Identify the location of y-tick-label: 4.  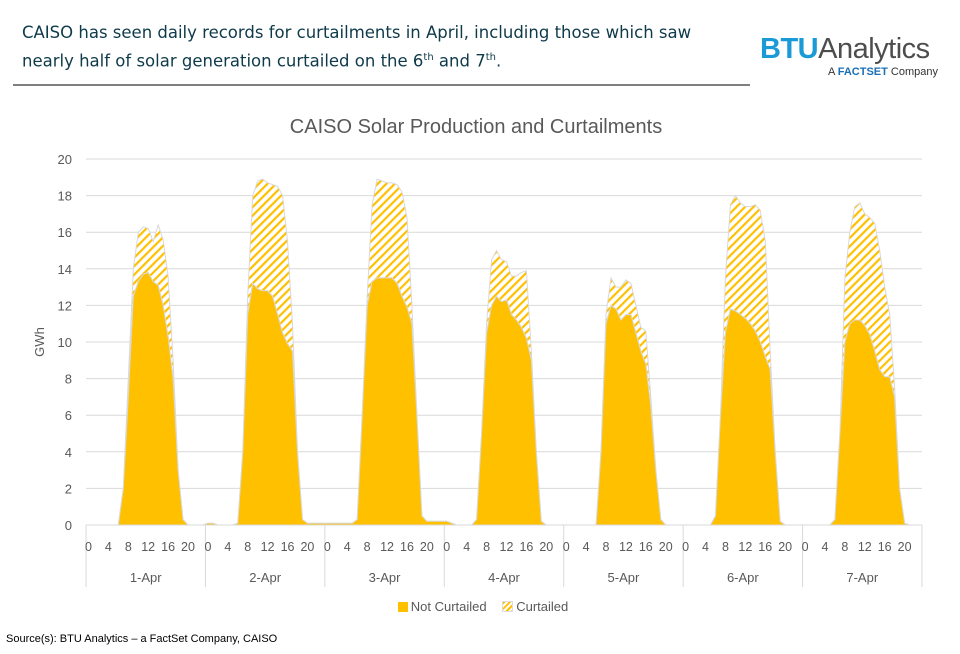
(68, 452).